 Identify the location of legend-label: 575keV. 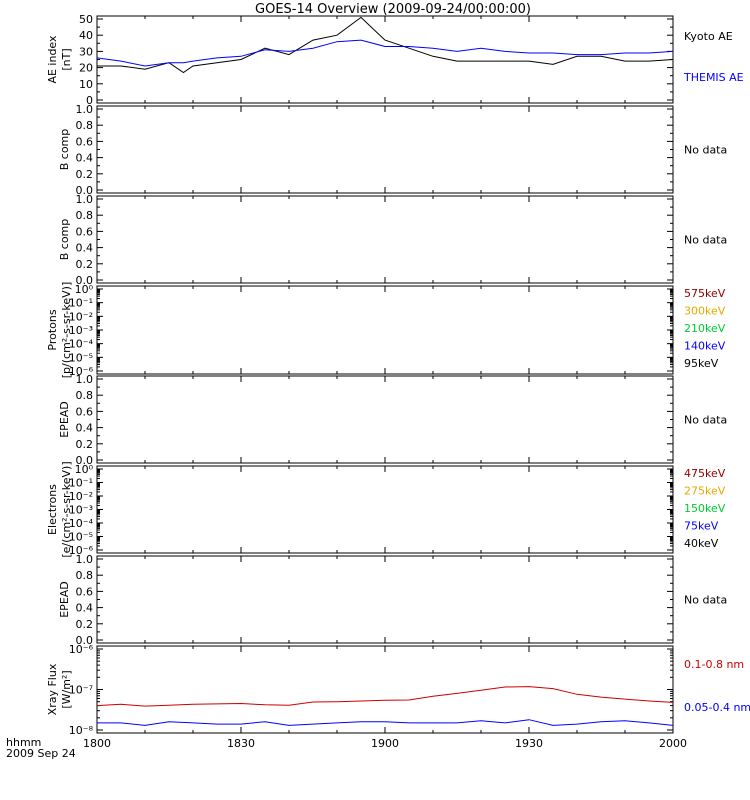
(705, 293).